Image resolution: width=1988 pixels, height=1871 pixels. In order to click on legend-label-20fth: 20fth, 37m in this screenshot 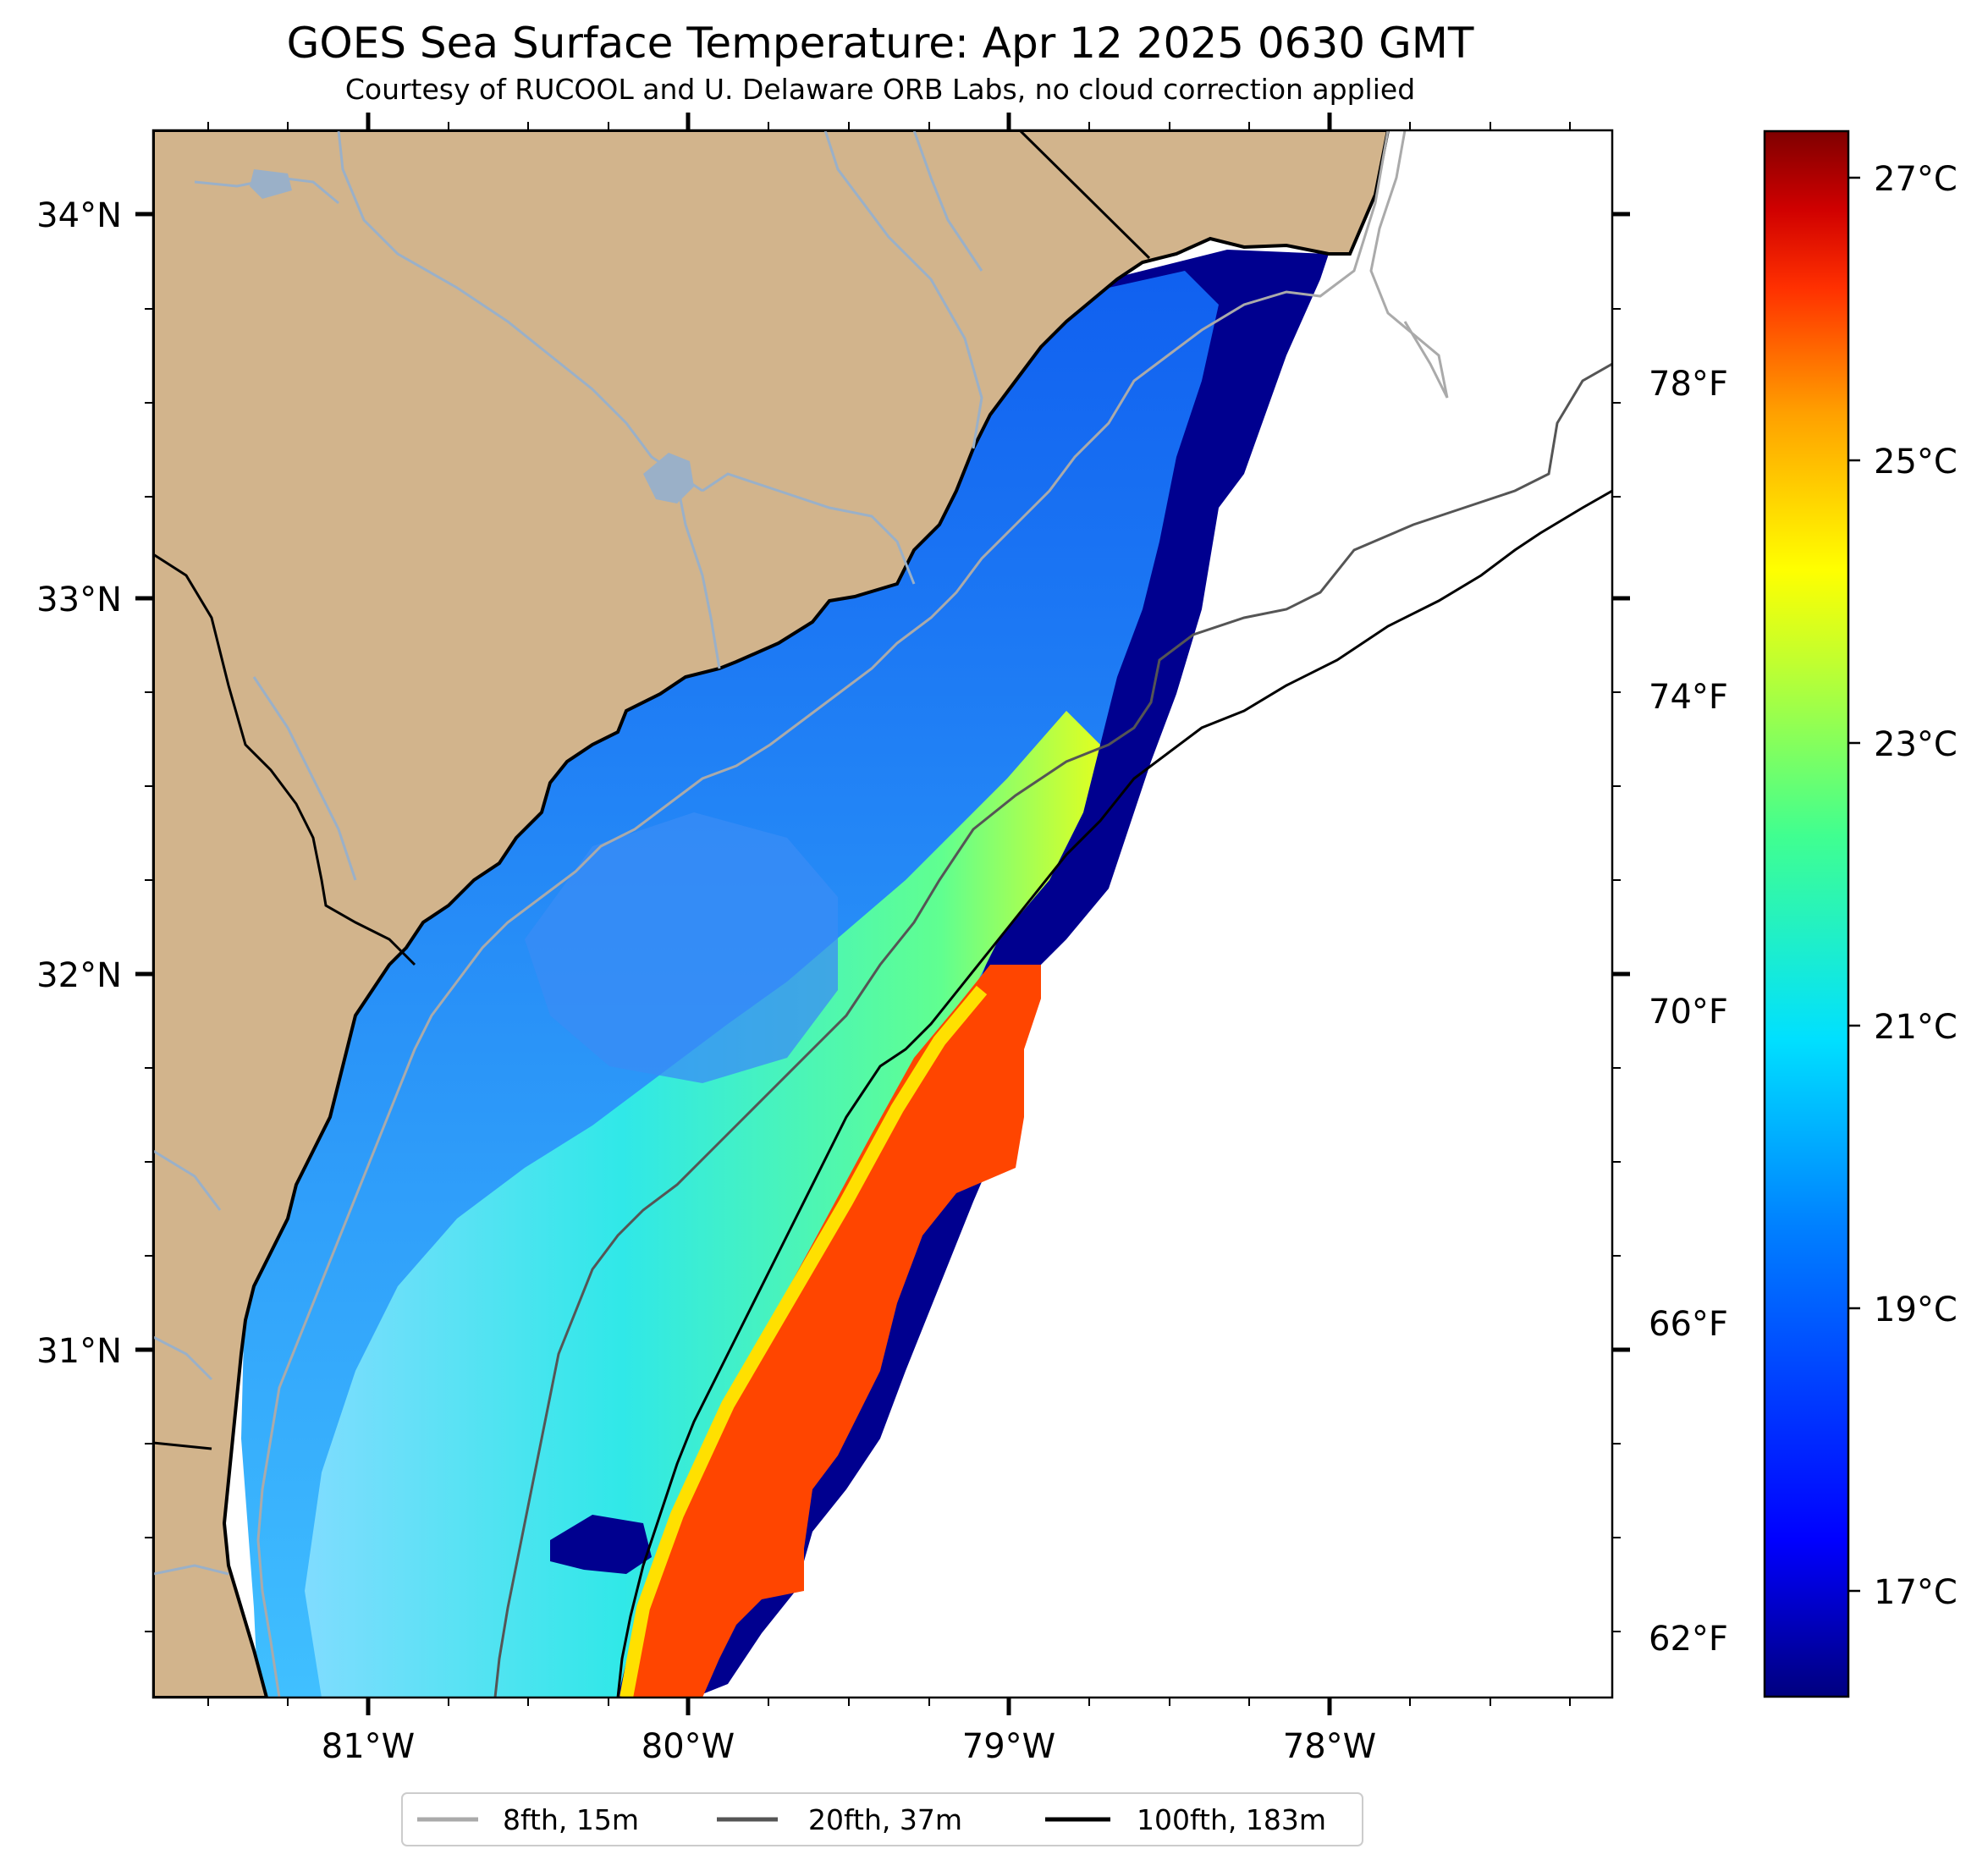, I will do `click(885, 1820)`.